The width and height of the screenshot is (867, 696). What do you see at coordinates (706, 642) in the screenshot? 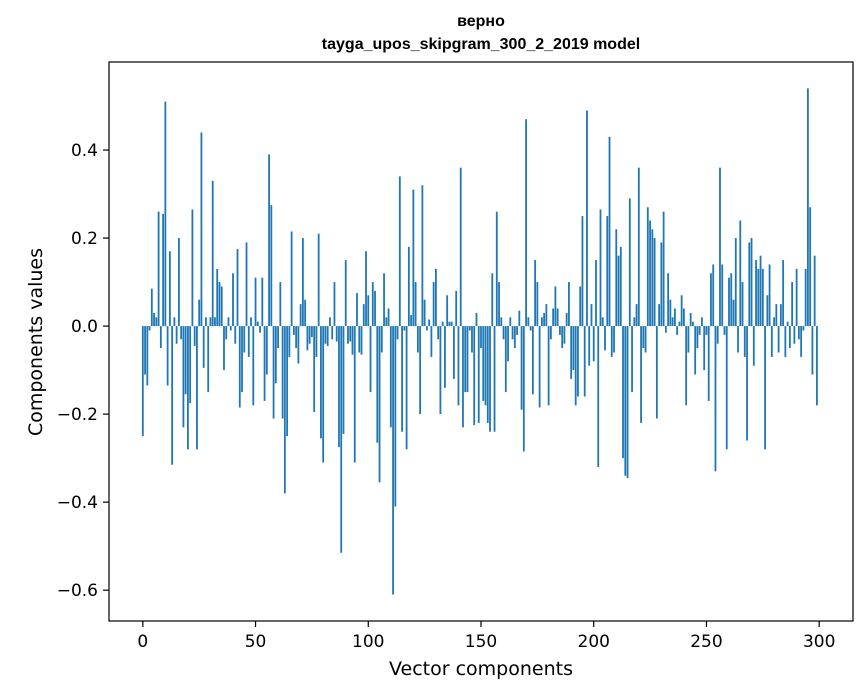
I see `x-tick-label: 250` at bounding box center [706, 642].